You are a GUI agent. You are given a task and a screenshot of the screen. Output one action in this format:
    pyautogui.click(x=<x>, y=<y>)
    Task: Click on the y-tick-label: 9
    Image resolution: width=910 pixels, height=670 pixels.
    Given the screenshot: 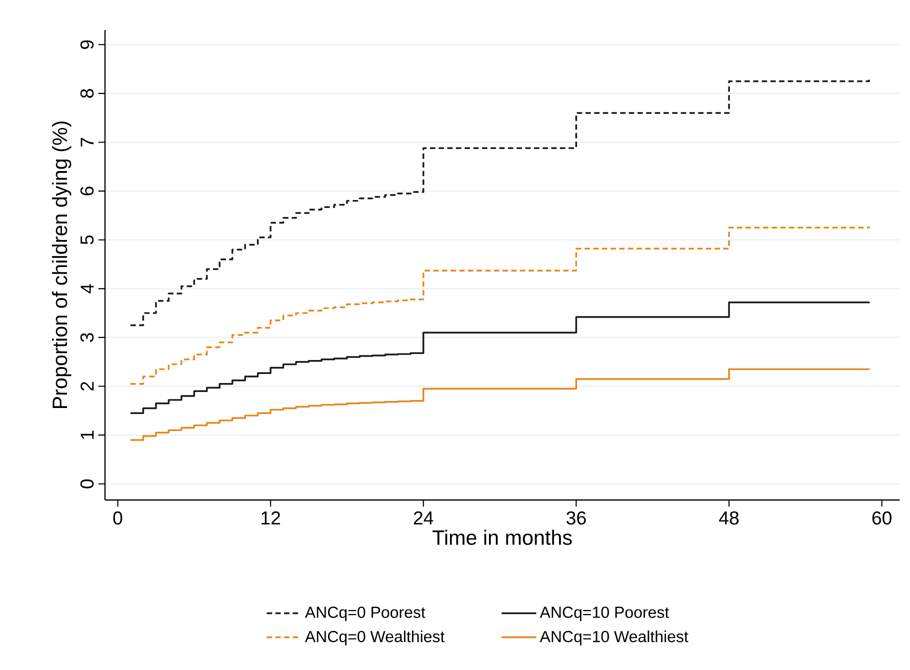 What is the action you would take?
    pyautogui.click(x=87, y=44)
    